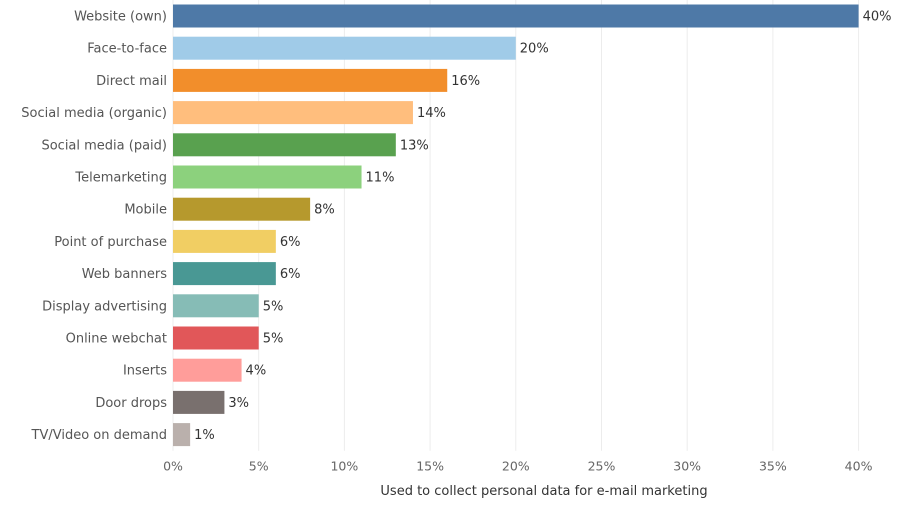  I want to click on category-label: Direct mail, so click(131, 81).